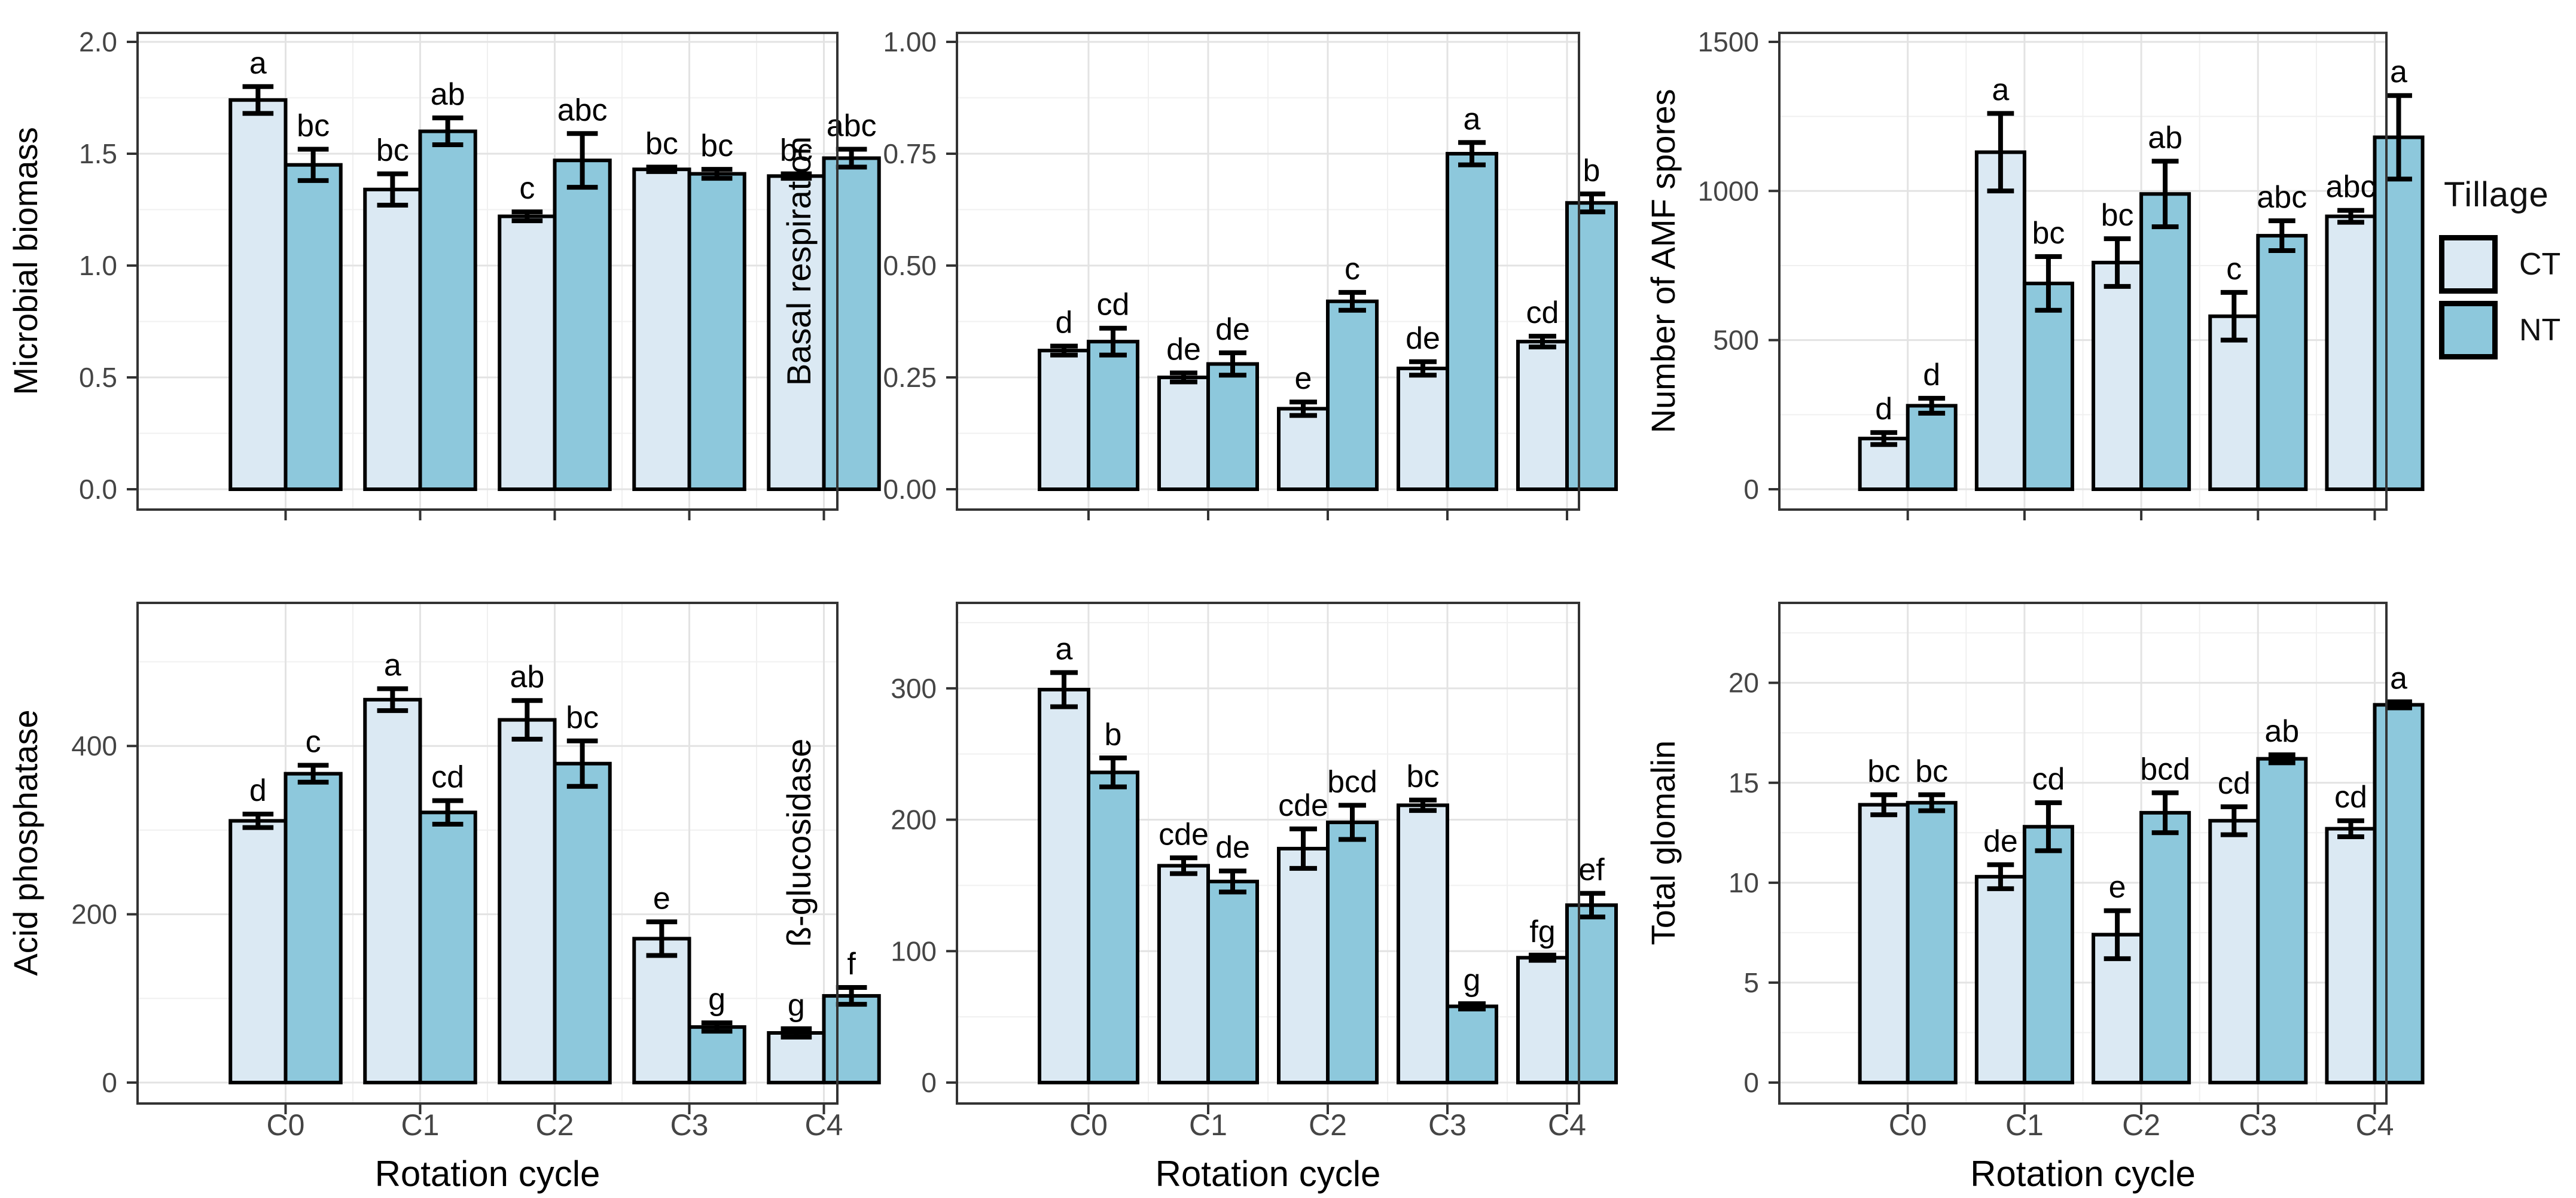 The image size is (2576, 1198). I want to click on y-tick-label: 15, so click(1743, 782).